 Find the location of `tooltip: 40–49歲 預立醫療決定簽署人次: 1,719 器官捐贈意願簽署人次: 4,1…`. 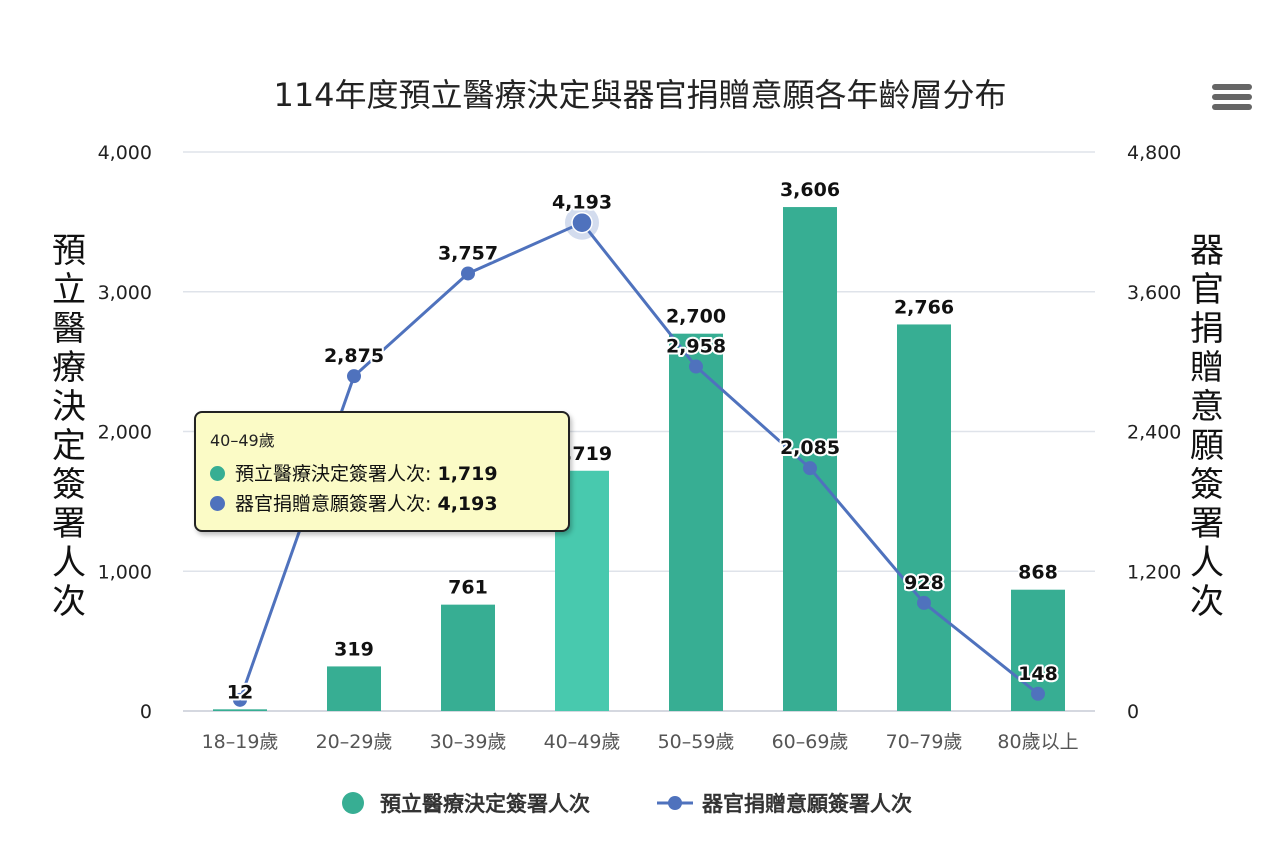

tooltip: 40–49歲 預立醫療決定簽署人次: 1,719 器官捐贈意願簽署人次: 4,1… is located at coordinates (382, 471).